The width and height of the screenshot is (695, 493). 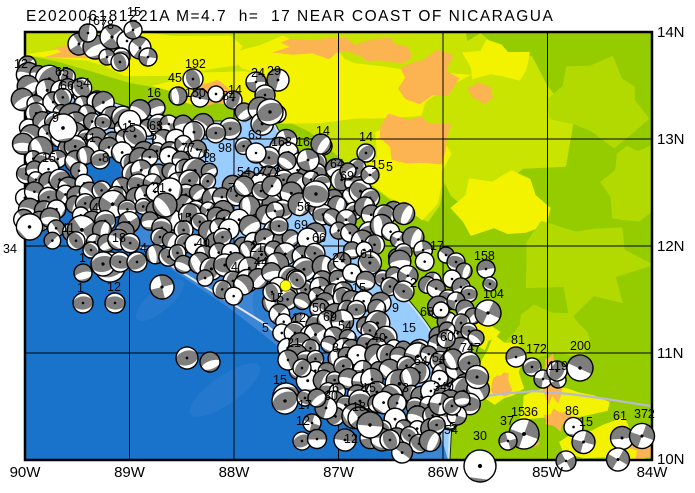 I want to click on svg-text: 11N, so click(x=670, y=353).